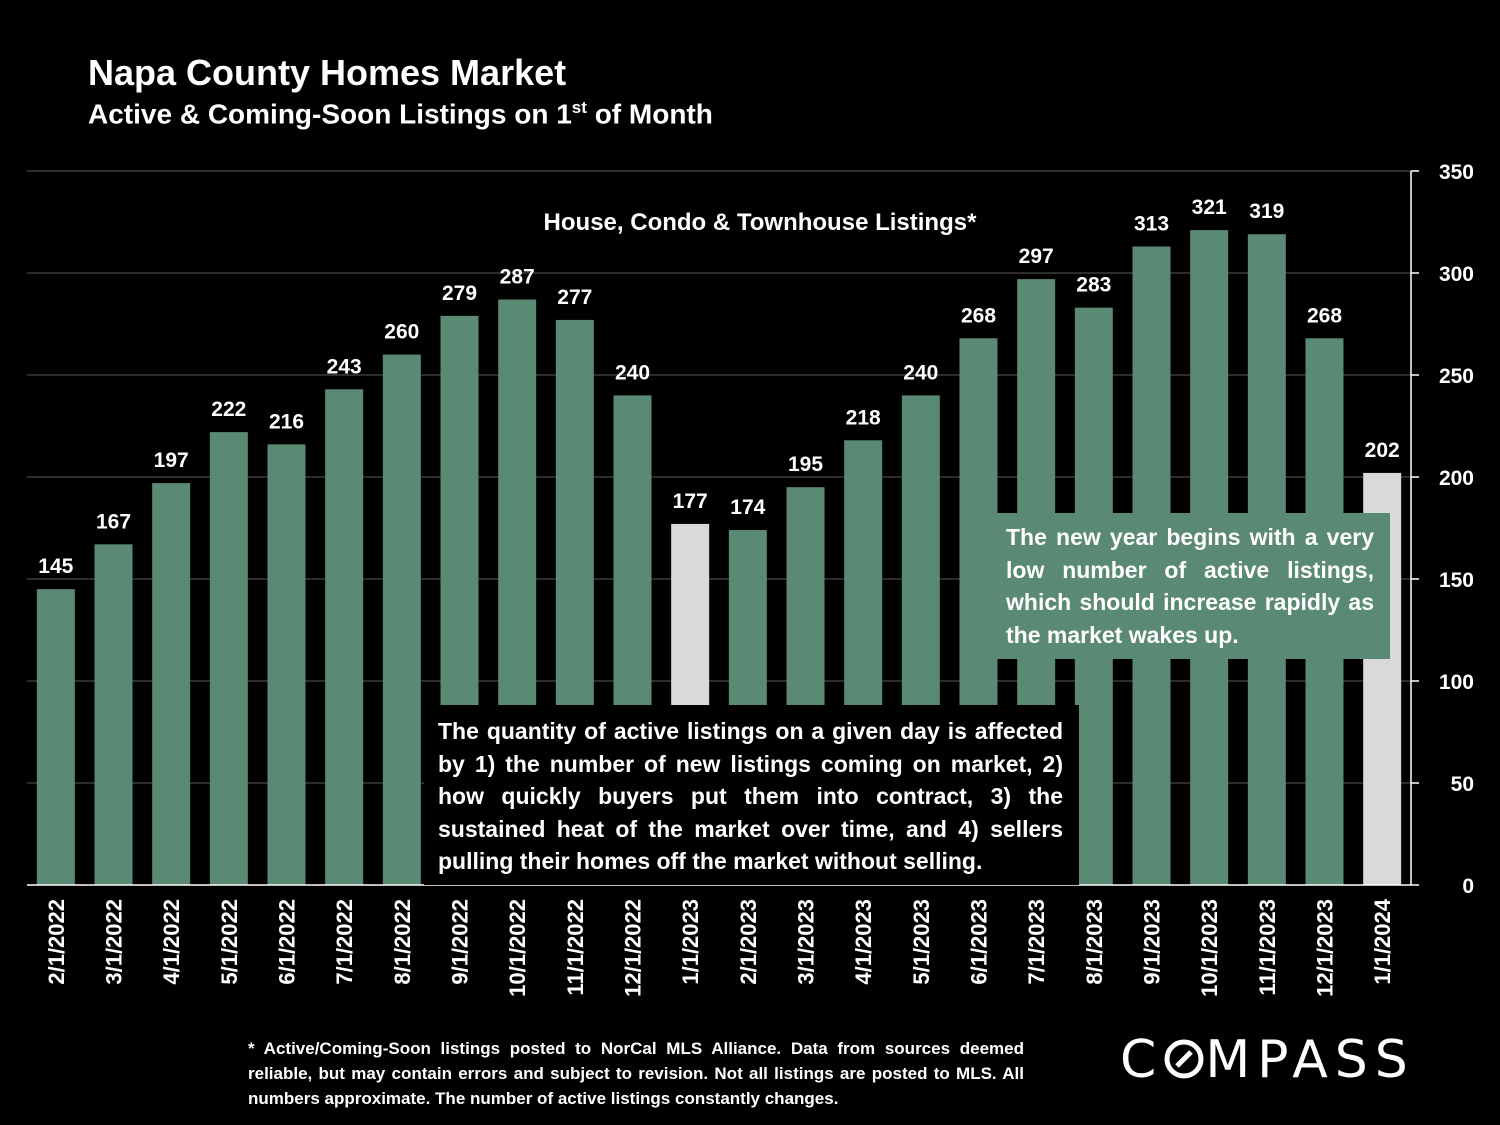 The width and height of the screenshot is (1500, 1125). What do you see at coordinates (55, 566) in the screenshot?
I see `data-label: 145` at bounding box center [55, 566].